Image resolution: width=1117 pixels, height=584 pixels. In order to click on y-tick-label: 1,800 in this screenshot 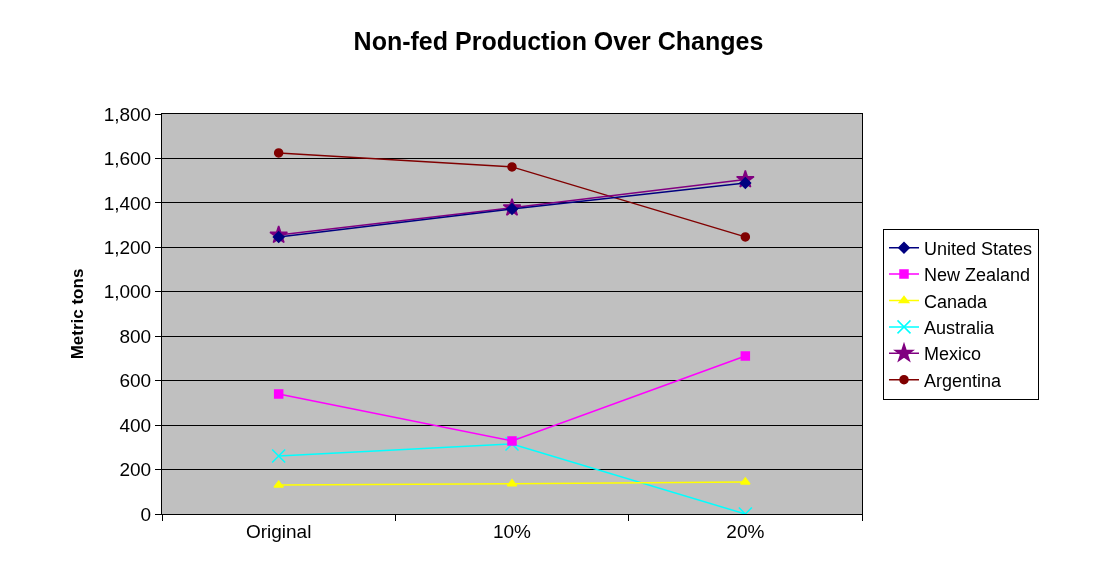, I will do `click(127, 114)`.